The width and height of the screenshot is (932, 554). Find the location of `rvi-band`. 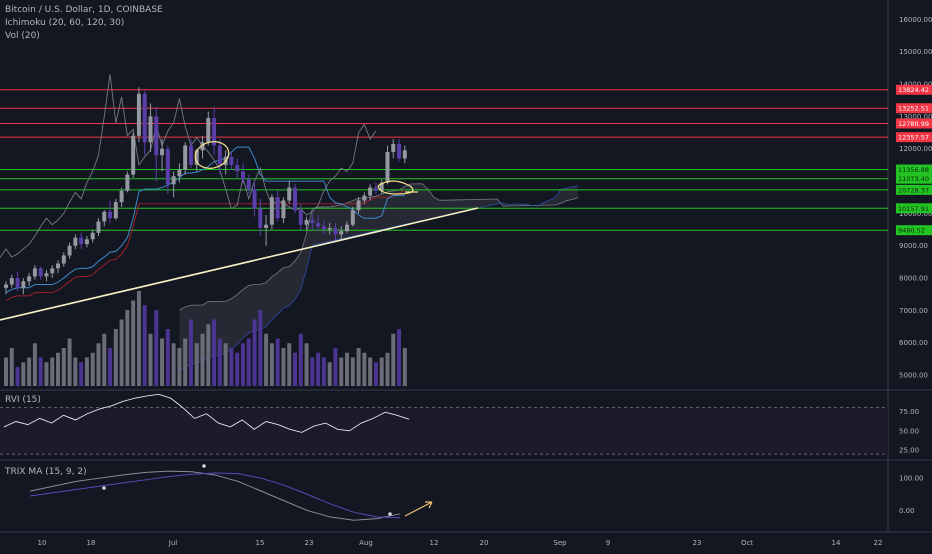

rvi-band is located at coordinates (444, 431).